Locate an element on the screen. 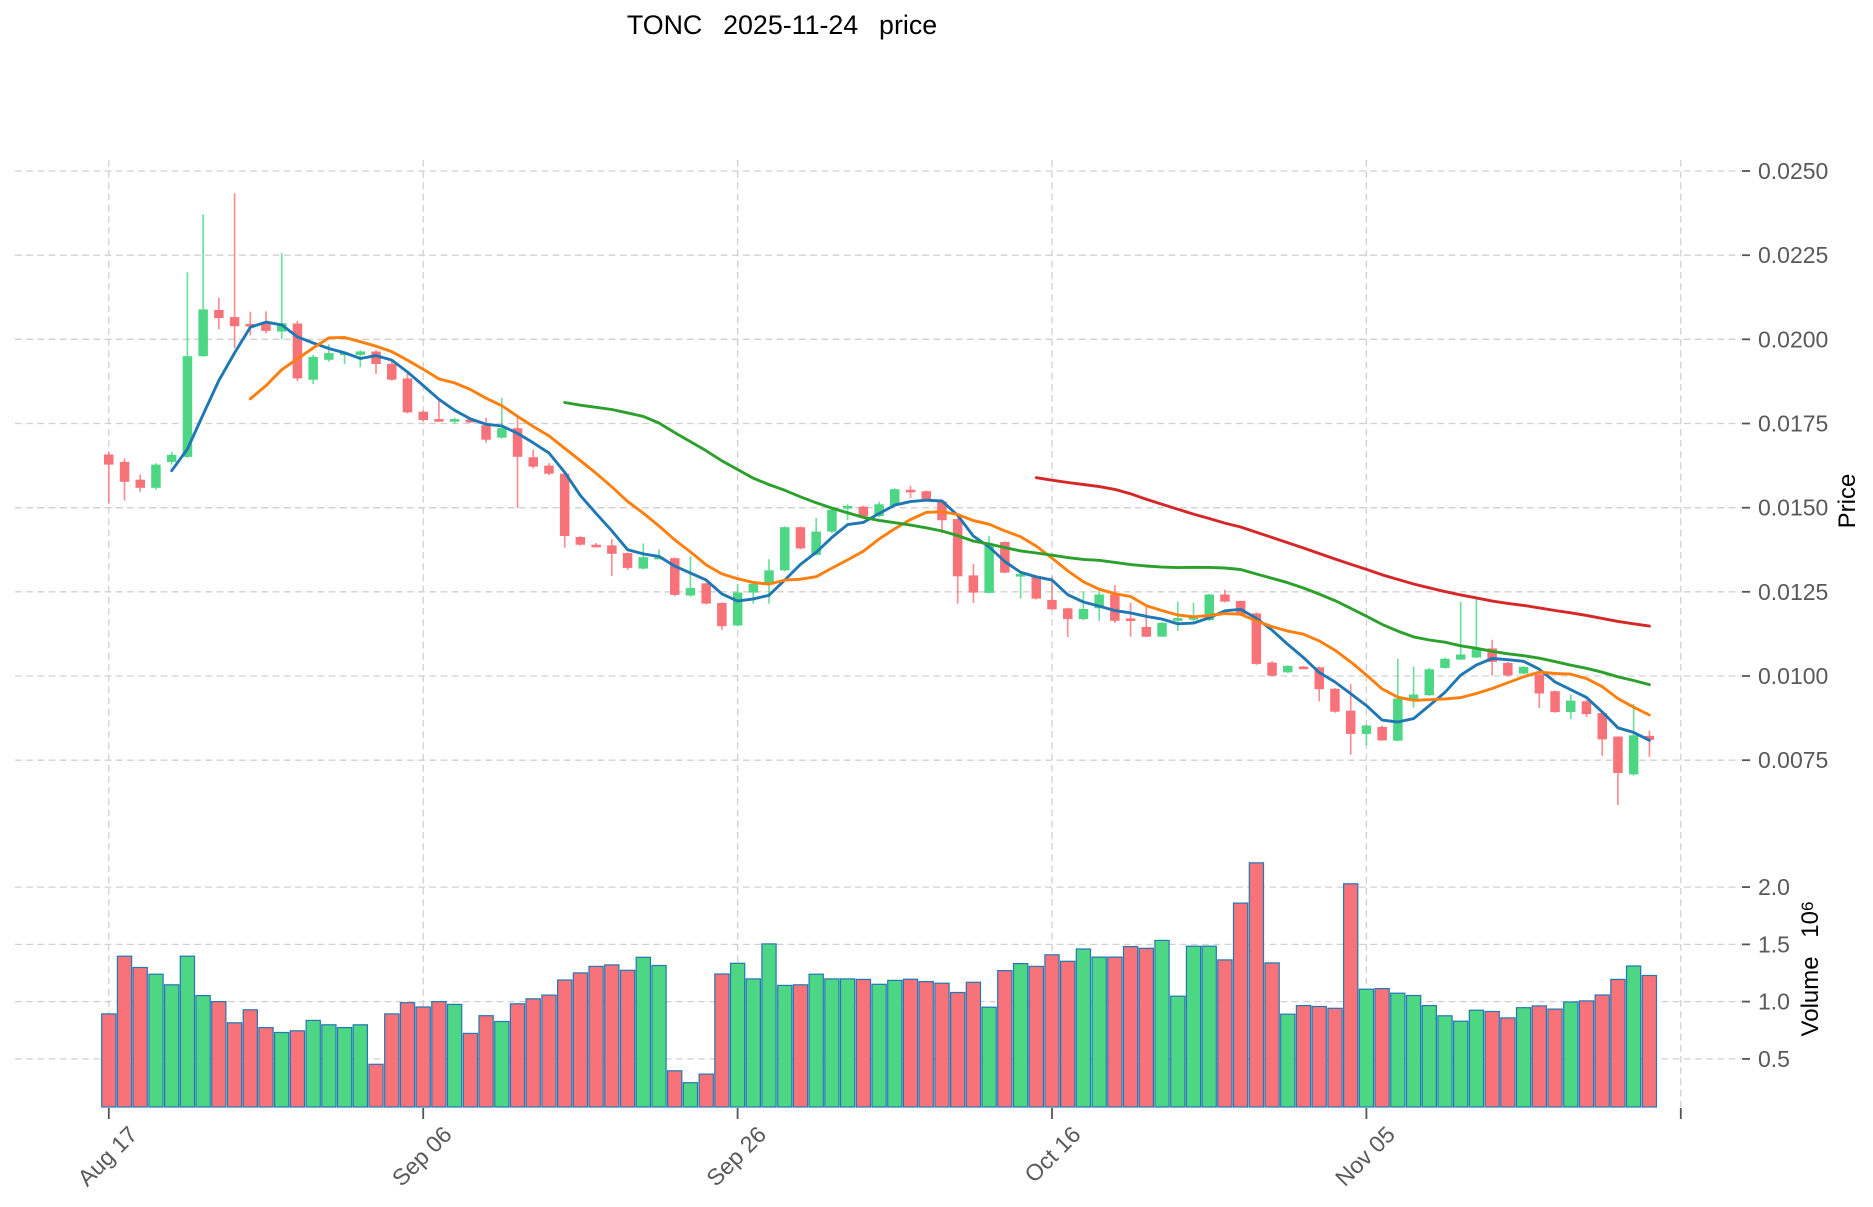 Image resolution: width=1873 pixels, height=1207 pixels. svg-text: 0.0200 is located at coordinates (1793, 339).